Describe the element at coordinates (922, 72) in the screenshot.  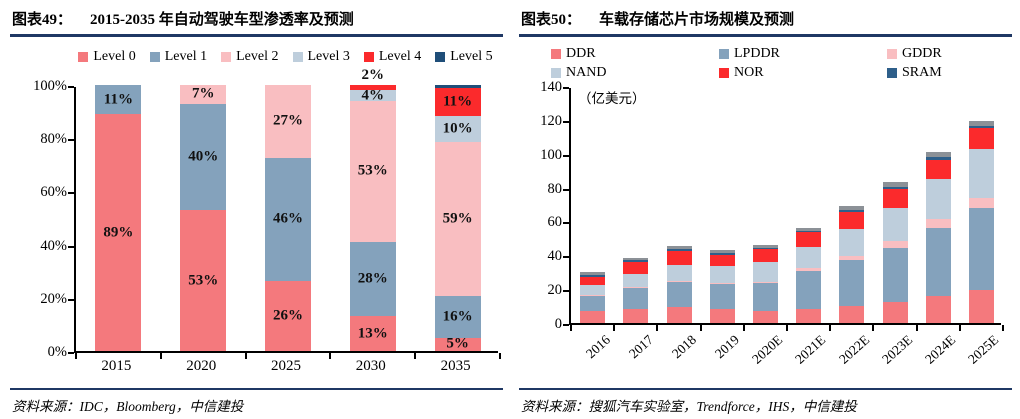
I see `legend-label: SRAM` at that location.